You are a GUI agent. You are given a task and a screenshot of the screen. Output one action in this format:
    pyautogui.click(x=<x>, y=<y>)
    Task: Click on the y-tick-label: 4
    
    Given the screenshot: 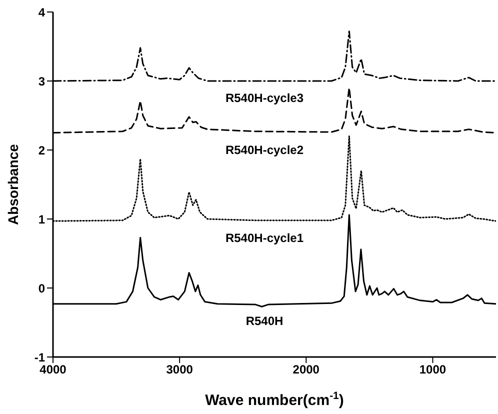 What is the action you would take?
    pyautogui.click(x=42, y=12)
    